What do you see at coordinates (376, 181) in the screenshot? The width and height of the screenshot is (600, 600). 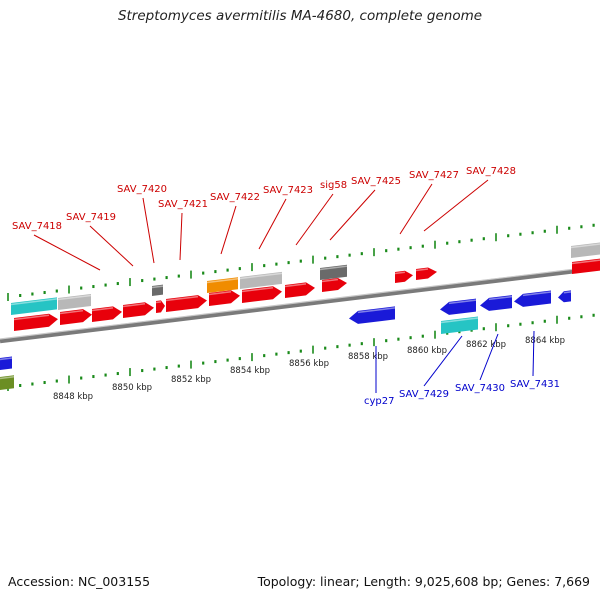 I see `gene-label-upper: SAV_7425` at bounding box center [376, 181].